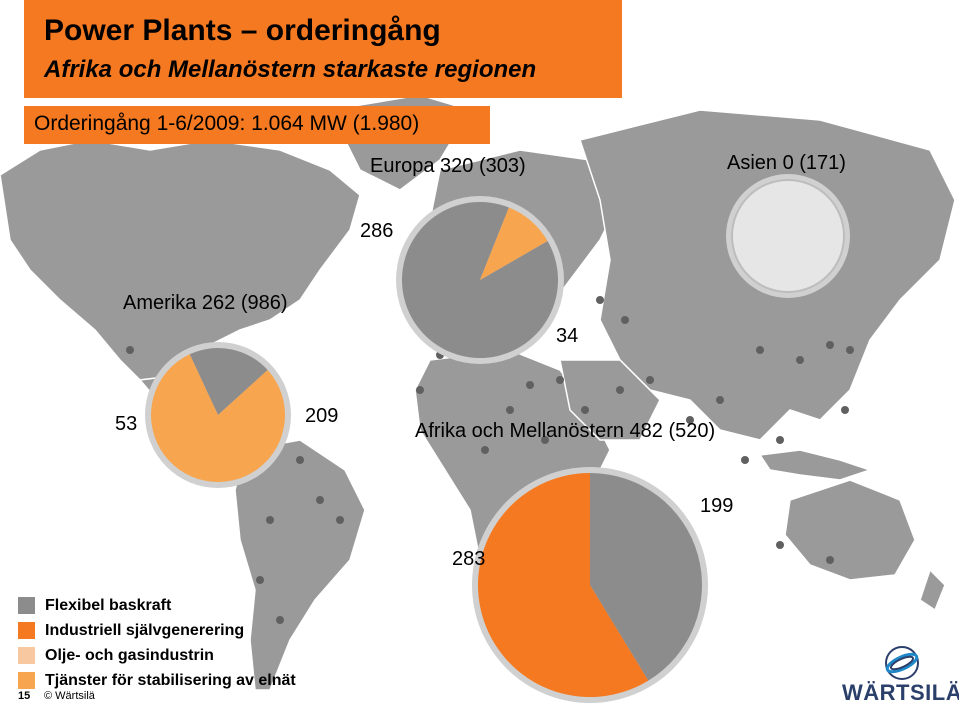  I want to click on order-intake-background, so click(257, 125).